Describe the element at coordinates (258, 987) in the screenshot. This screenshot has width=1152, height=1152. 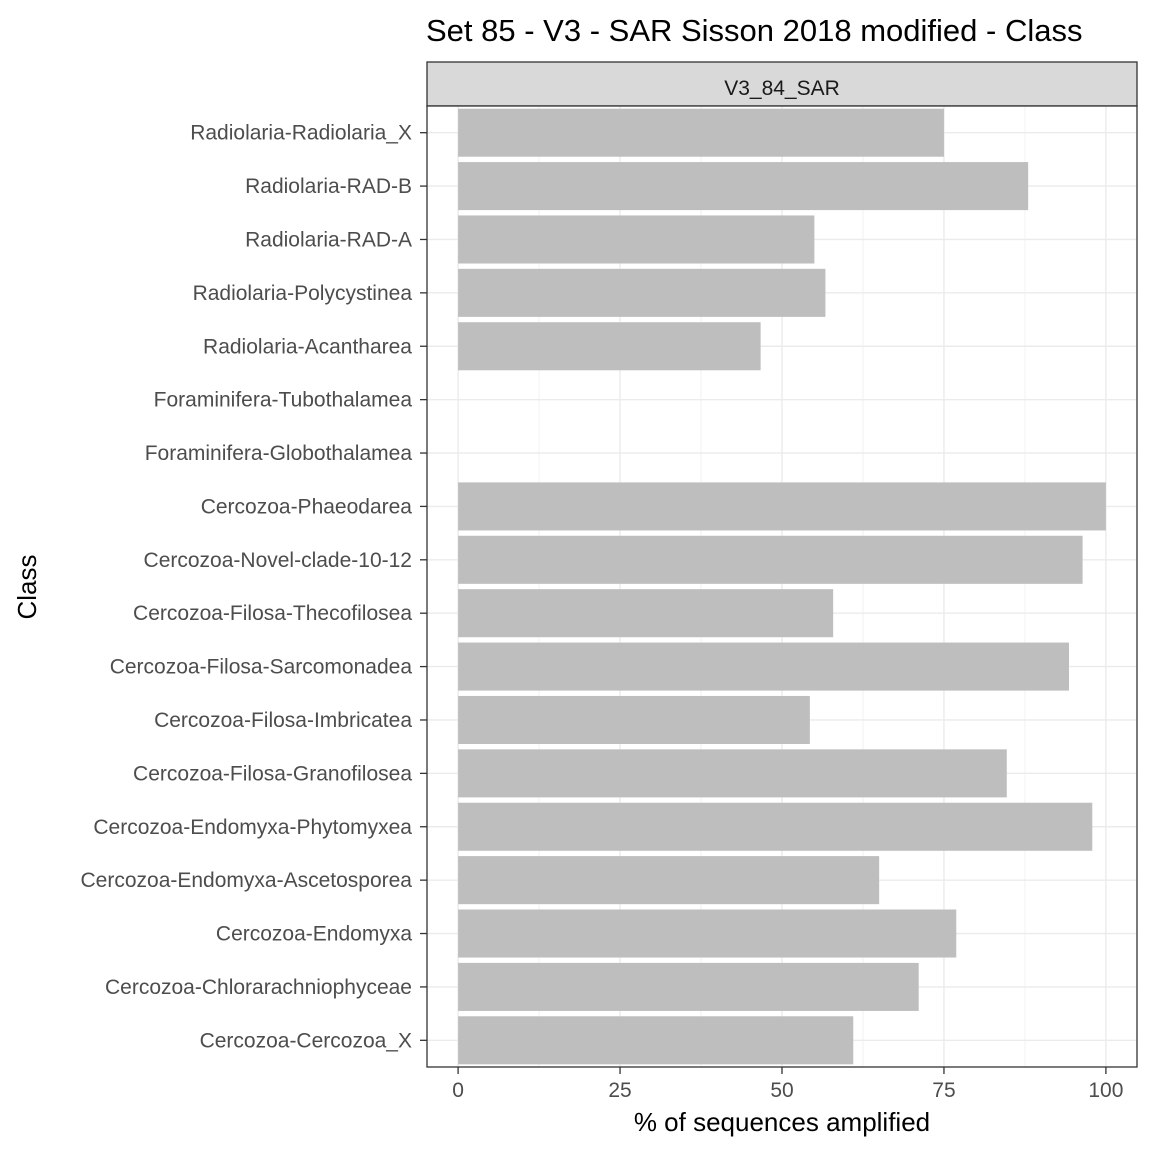
I see `y-tick-label: Cercozoa-Chlorarachniophyceae` at that location.